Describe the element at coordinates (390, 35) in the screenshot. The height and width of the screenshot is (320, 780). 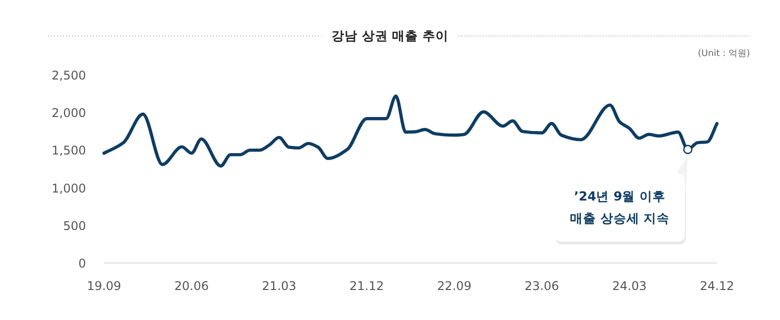
I see `chart-title: 강남 상권 매출 추이` at that location.